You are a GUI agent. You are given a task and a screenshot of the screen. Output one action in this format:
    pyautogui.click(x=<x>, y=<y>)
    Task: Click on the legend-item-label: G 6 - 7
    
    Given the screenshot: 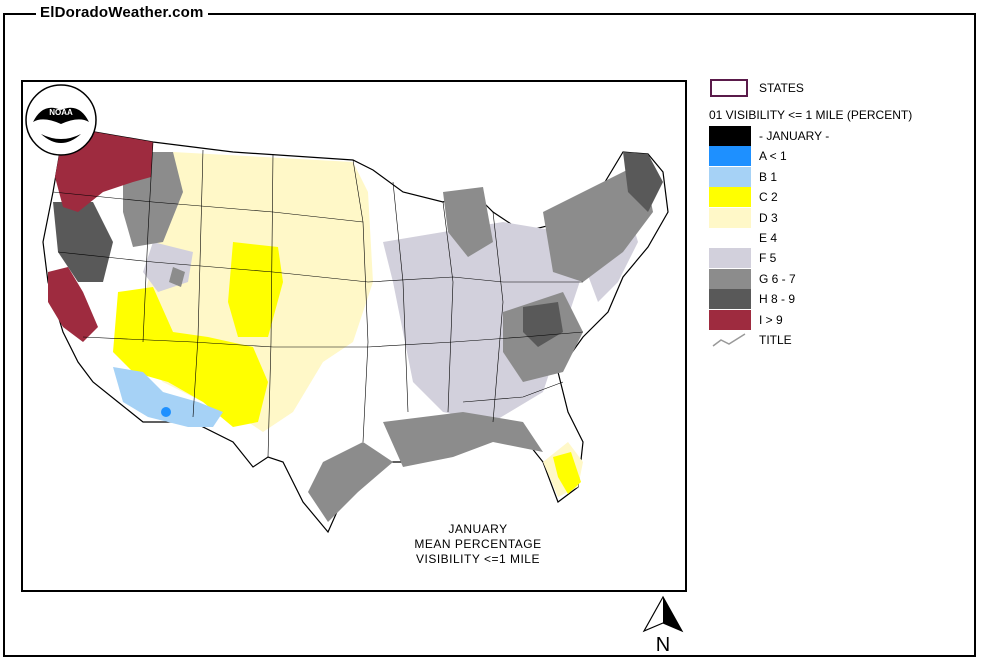 What is the action you would take?
    pyautogui.click(x=777, y=278)
    